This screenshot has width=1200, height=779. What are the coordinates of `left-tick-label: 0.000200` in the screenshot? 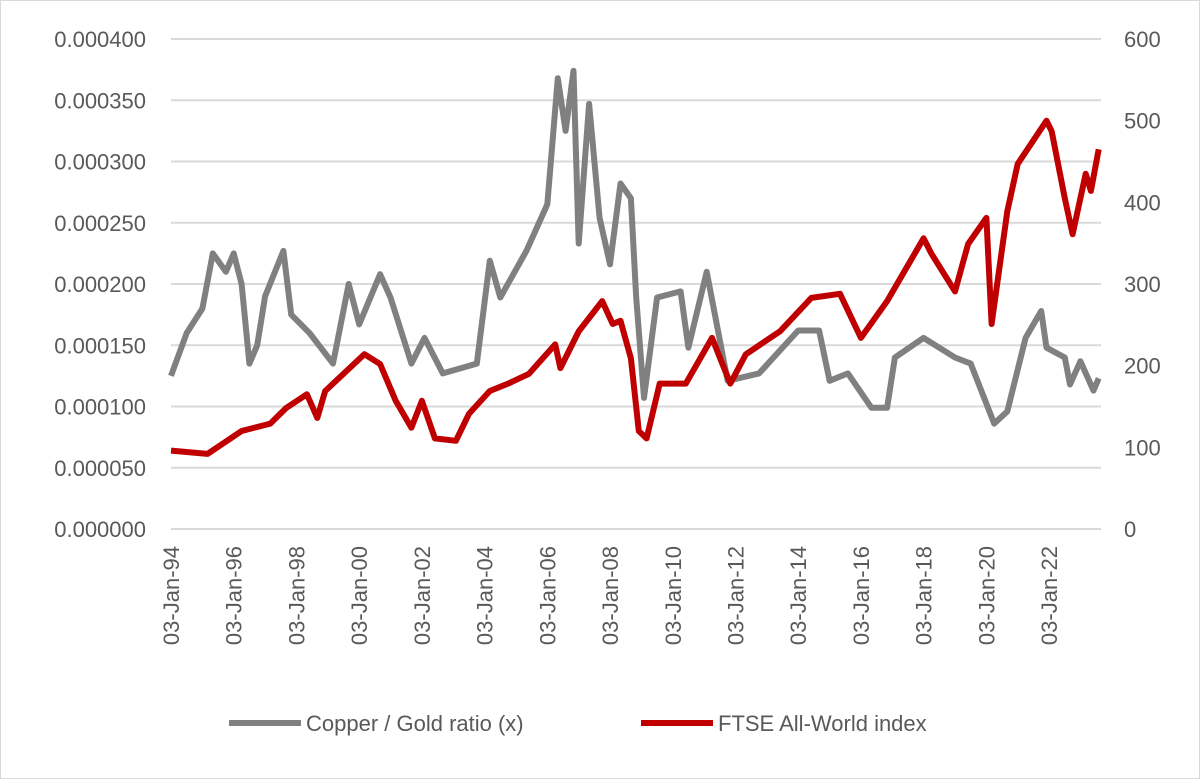 It's located at (100, 284).